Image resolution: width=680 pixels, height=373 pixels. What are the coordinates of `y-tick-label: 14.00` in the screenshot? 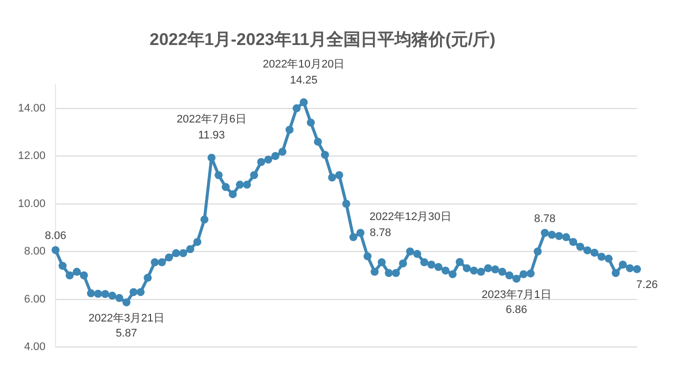 It's located at (32, 108).